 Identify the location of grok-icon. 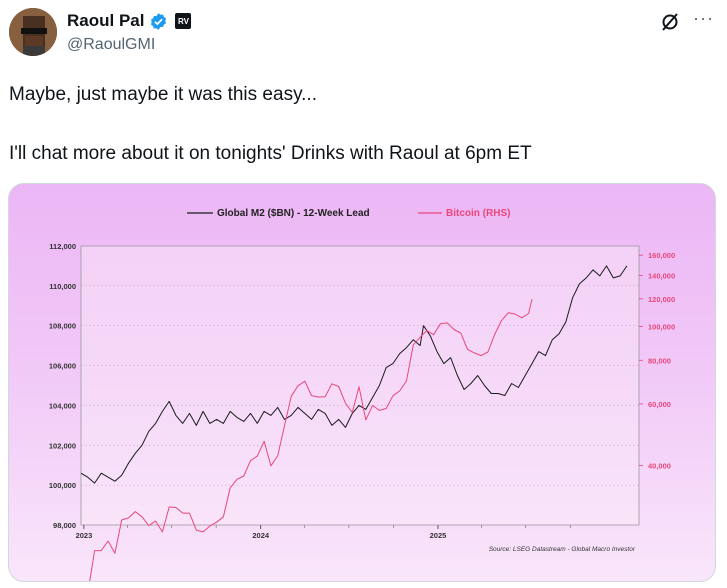
(670, 22).